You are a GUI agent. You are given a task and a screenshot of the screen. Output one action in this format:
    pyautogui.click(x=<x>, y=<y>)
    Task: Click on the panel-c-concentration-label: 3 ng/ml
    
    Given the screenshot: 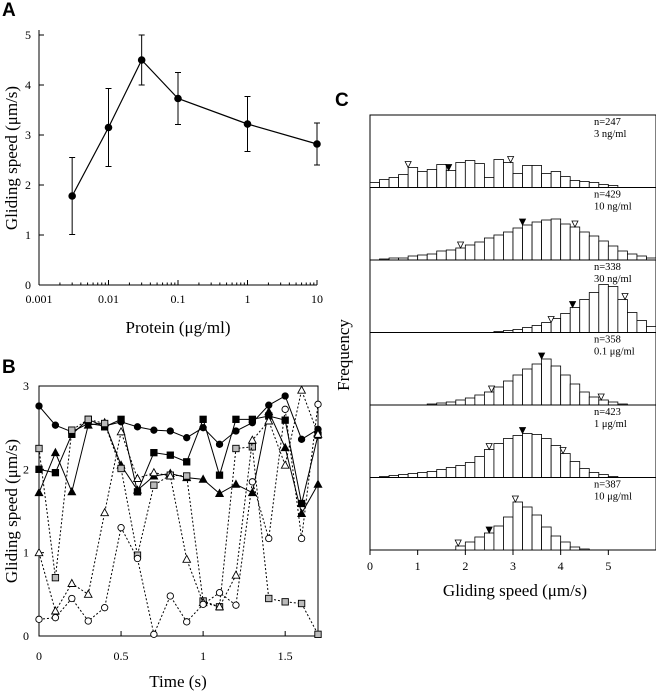 What is the action you would take?
    pyautogui.click(x=610, y=134)
    